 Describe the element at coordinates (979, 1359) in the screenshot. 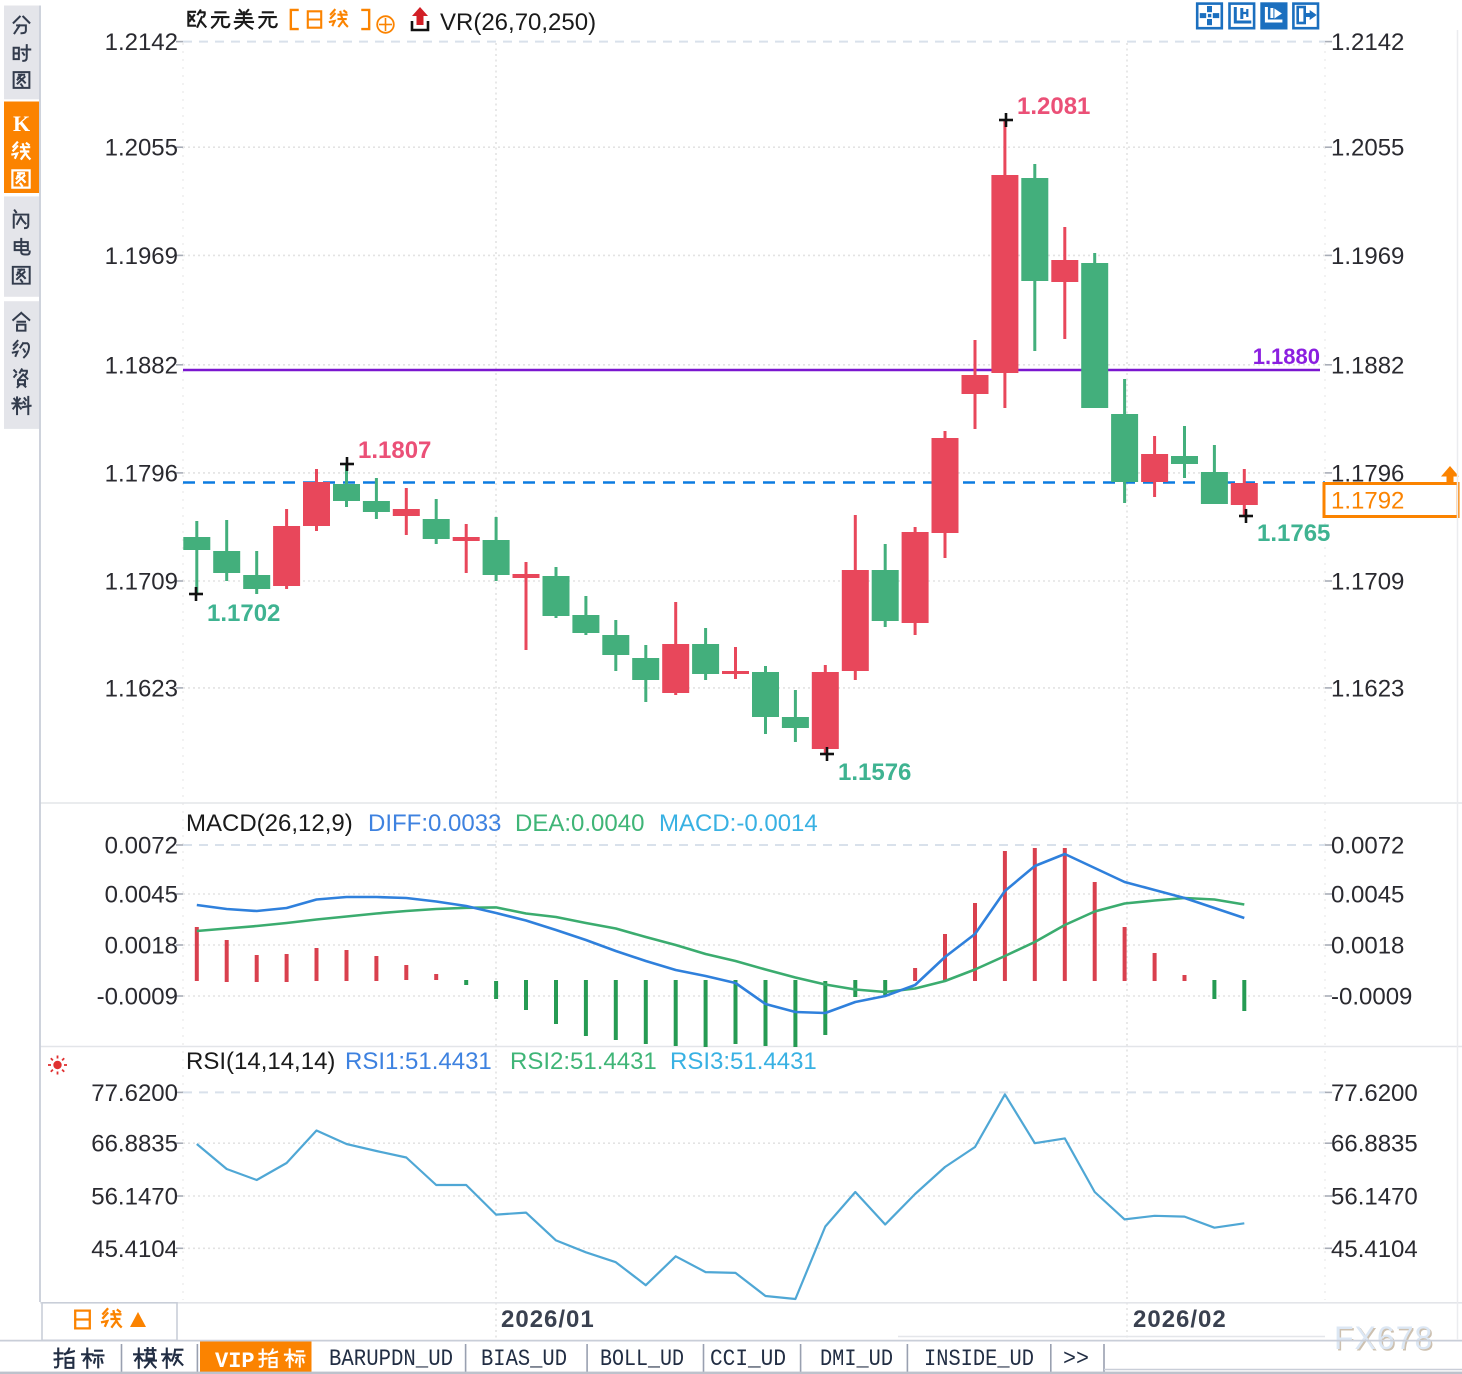

I see `svg-text: INSIDE_UD` at that location.